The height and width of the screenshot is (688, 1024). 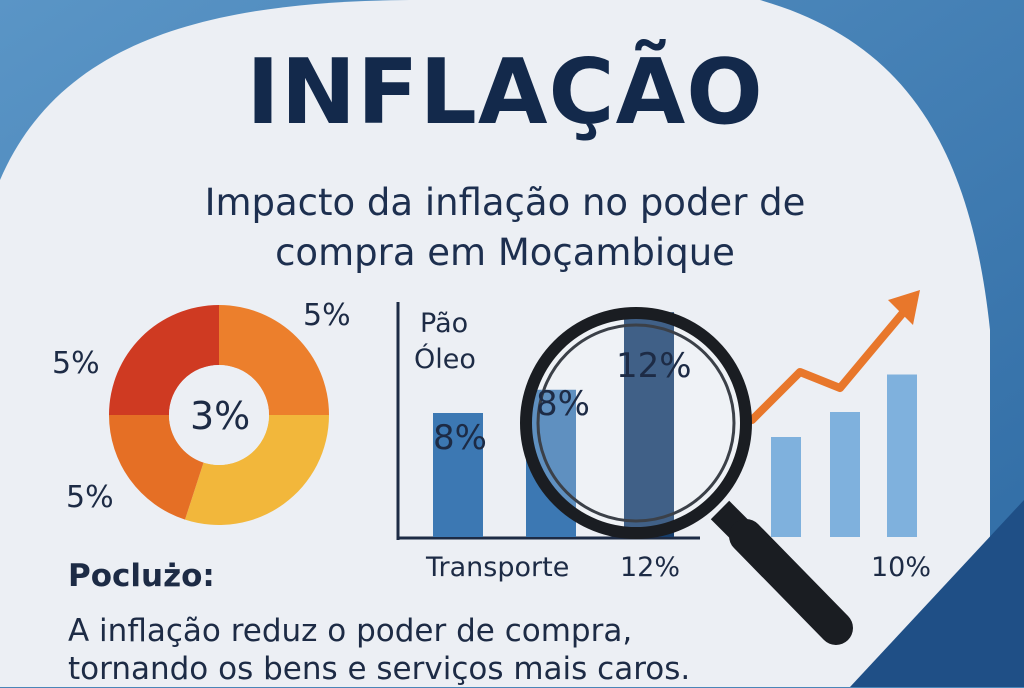 I want to click on donut-chart, so click(x=219, y=415).